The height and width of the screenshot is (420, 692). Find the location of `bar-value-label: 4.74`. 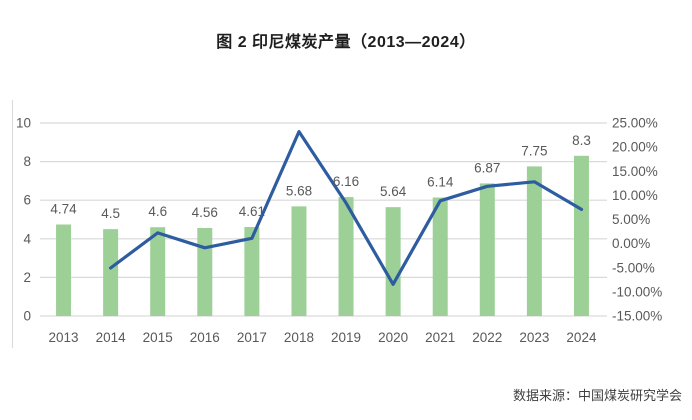

bar-value-label: 4.74 is located at coordinates (63, 209).